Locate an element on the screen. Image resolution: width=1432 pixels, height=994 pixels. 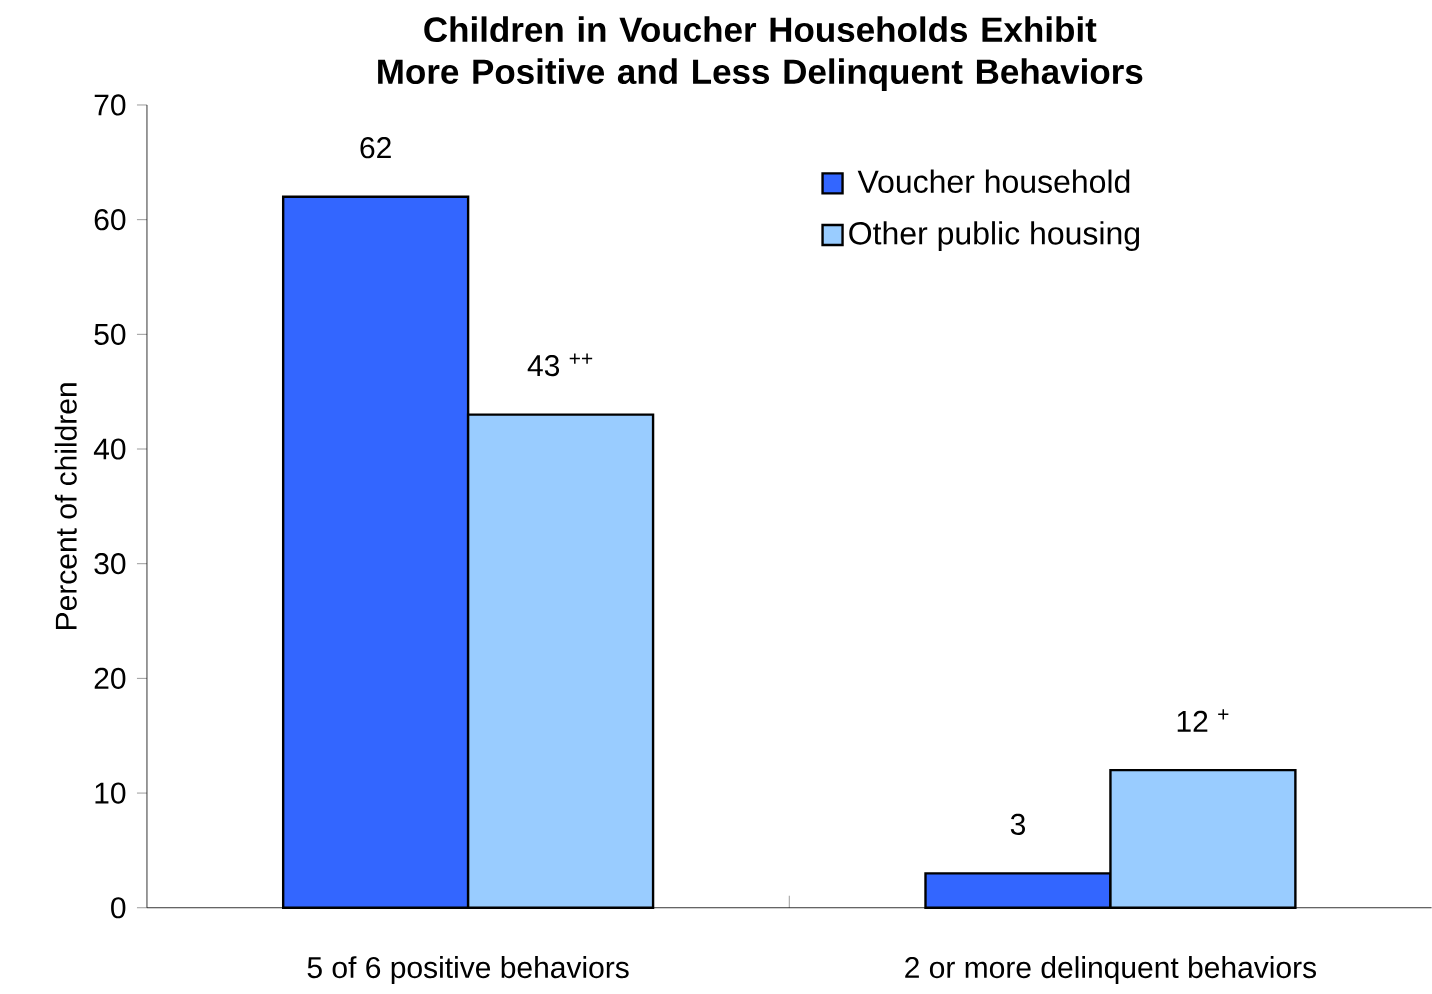
y-tick-label: 20 is located at coordinates (110, 678).